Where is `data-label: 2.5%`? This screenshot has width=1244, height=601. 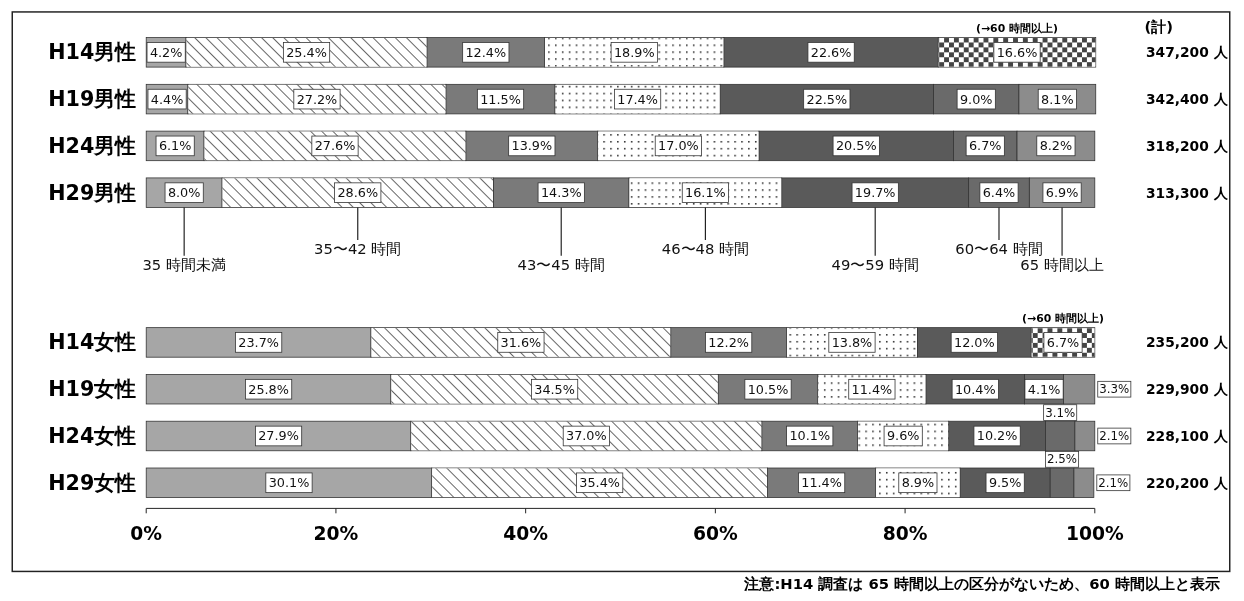 data-label: 2.5% is located at coordinates (1062, 459).